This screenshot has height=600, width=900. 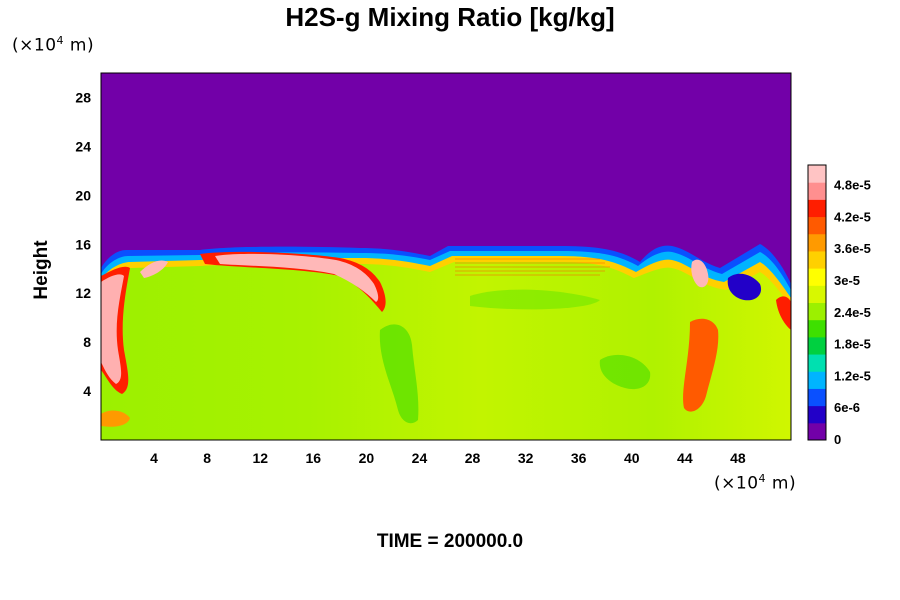 I want to click on x-tick-label: 32, so click(x=526, y=458).